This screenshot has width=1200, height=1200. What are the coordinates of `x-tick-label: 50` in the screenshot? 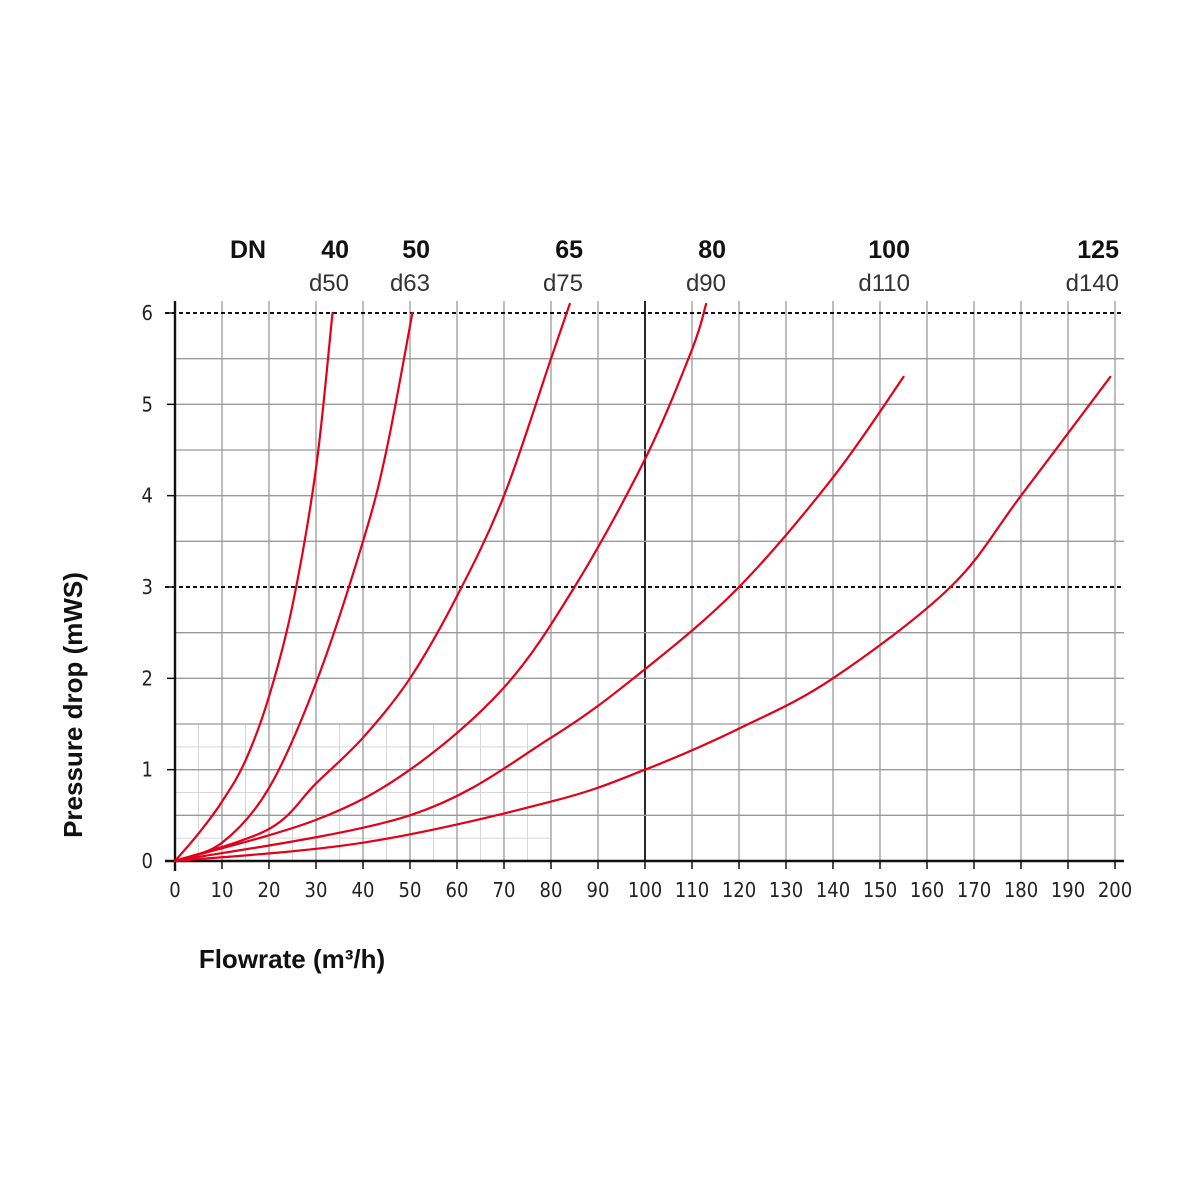 It's located at (410, 890).